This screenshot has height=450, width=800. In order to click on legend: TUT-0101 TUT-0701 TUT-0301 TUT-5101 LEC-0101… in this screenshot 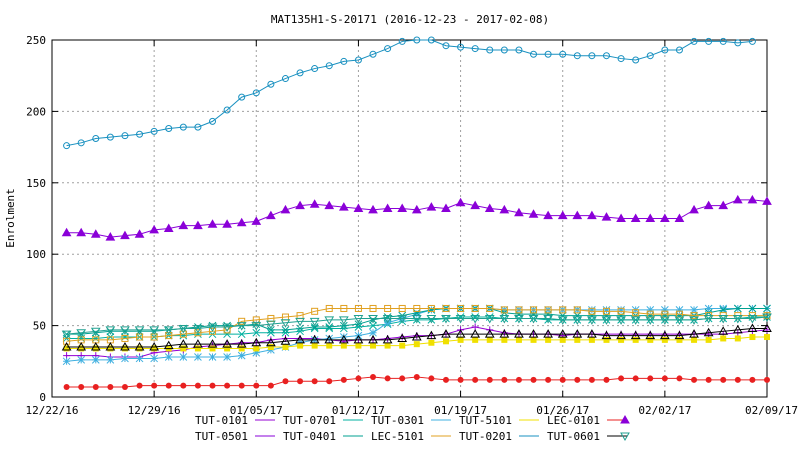, I will do `click(412, 428)`.